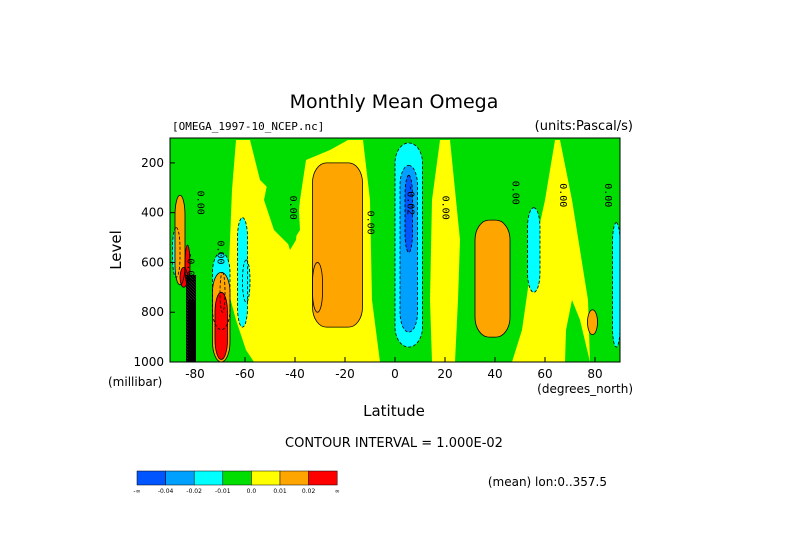 The width and height of the screenshot is (789, 558). Describe the element at coordinates (594, 374) in the screenshot. I see `x-tick-label-8: 80` at that location.